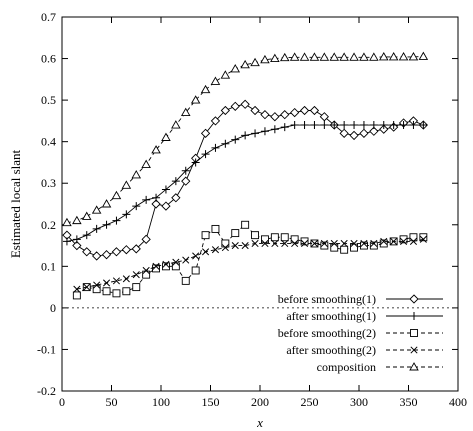  I want to click on legend-marker-x, so click(414, 350).